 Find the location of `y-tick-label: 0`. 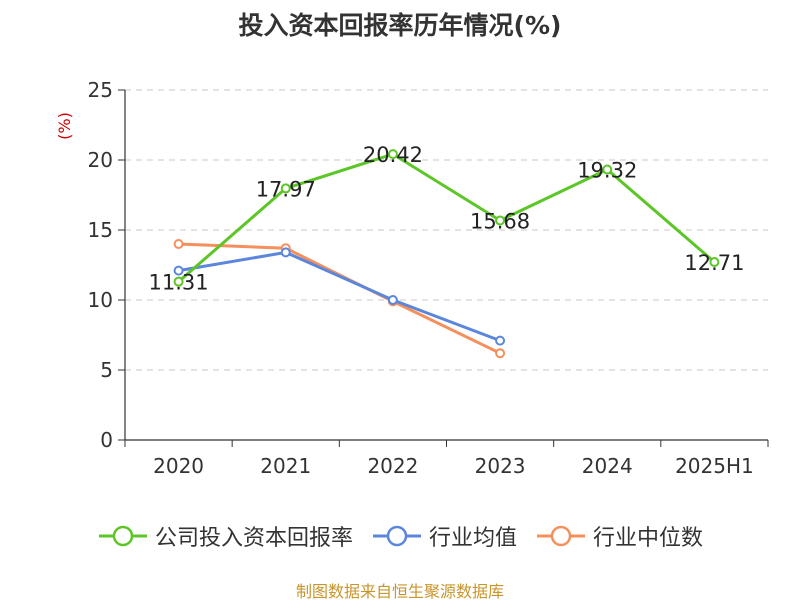

y-tick-label: 0 is located at coordinates (106, 440).